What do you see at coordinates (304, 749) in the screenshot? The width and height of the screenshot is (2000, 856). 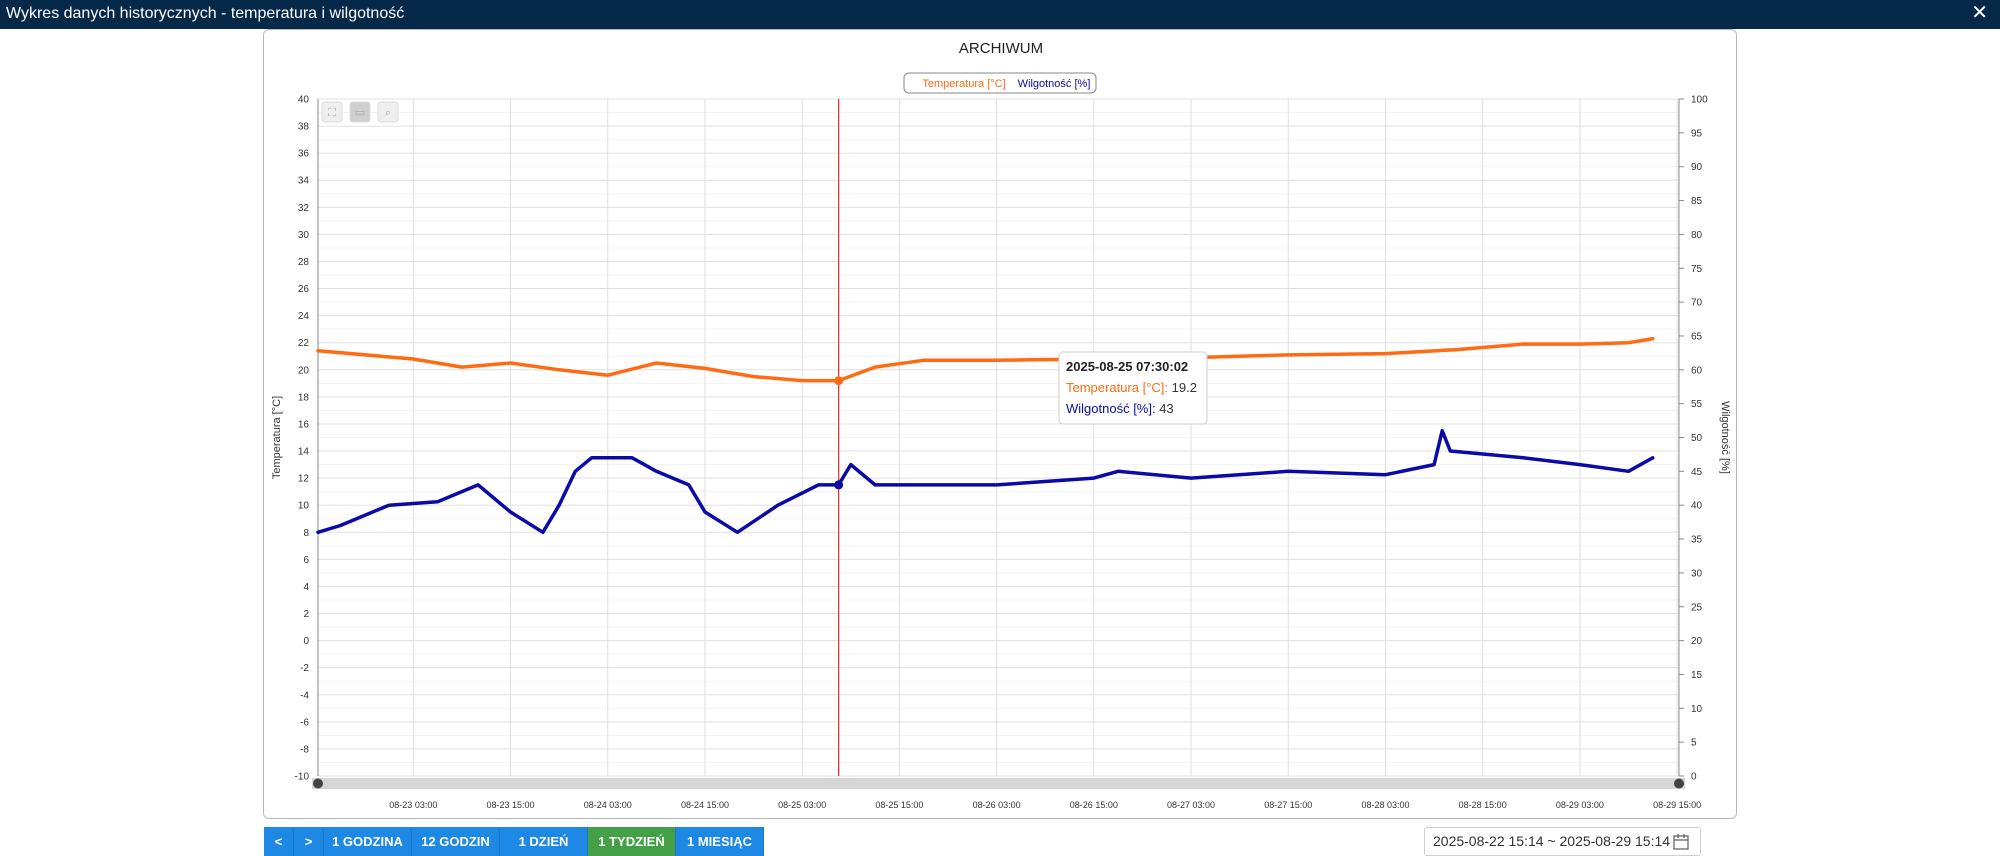 I see `y-left-tick-label: -8` at bounding box center [304, 749].